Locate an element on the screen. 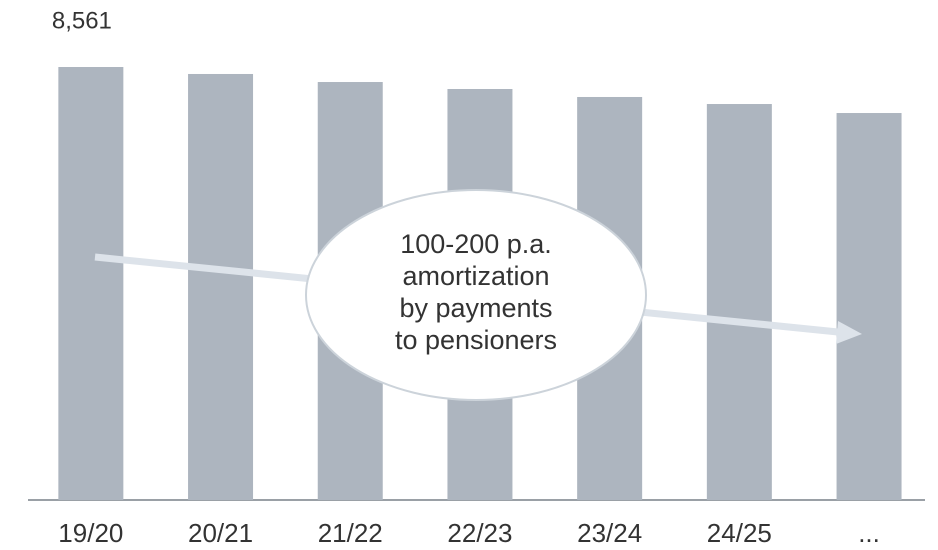  value-label: 8,561 is located at coordinates (82, 20).